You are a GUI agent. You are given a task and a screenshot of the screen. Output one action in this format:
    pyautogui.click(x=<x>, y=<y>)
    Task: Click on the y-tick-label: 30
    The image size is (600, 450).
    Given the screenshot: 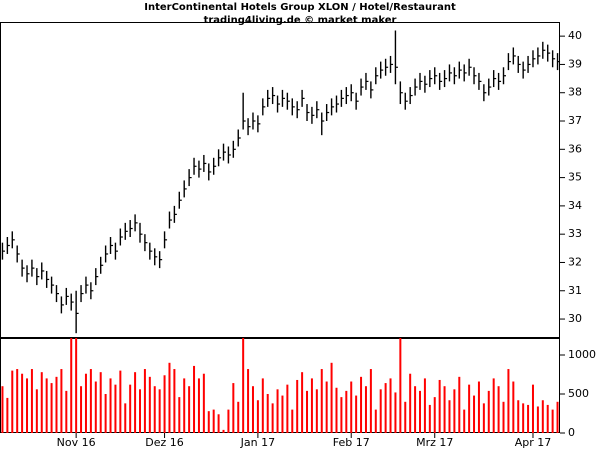 What is the action you would take?
    pyautogui.click(x=575, y=318)
    